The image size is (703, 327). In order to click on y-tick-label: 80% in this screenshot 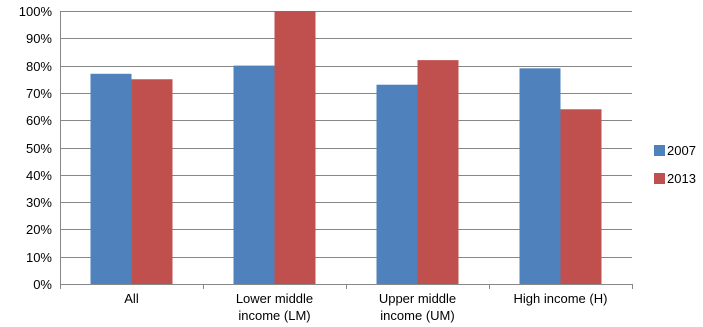, I will do `click(39, 66)`.